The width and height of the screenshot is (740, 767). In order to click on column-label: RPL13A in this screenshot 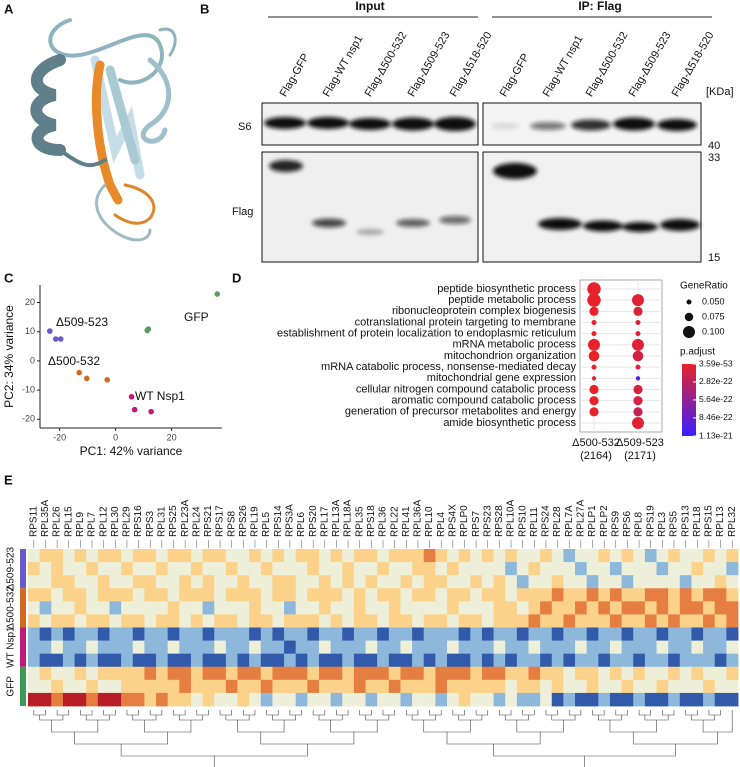, I will do `click(336, 518)`.